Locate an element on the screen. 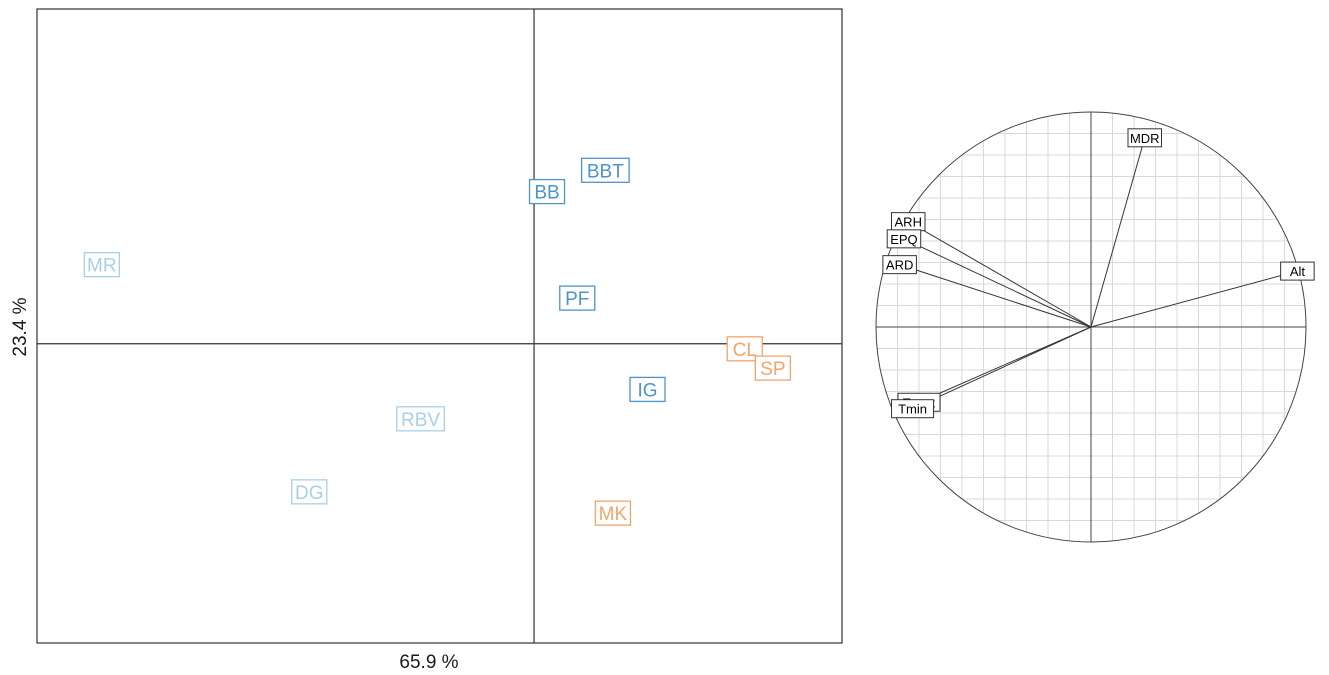  variable-label-ard: ARD is located at coordinates (899, 265).